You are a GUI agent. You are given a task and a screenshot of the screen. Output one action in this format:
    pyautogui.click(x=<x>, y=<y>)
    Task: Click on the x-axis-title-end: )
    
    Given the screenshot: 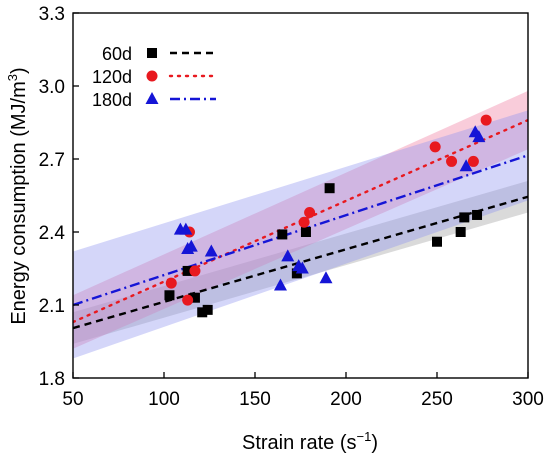 What is the action you would take?
    pyautogui.click(x=374, y=443)
    